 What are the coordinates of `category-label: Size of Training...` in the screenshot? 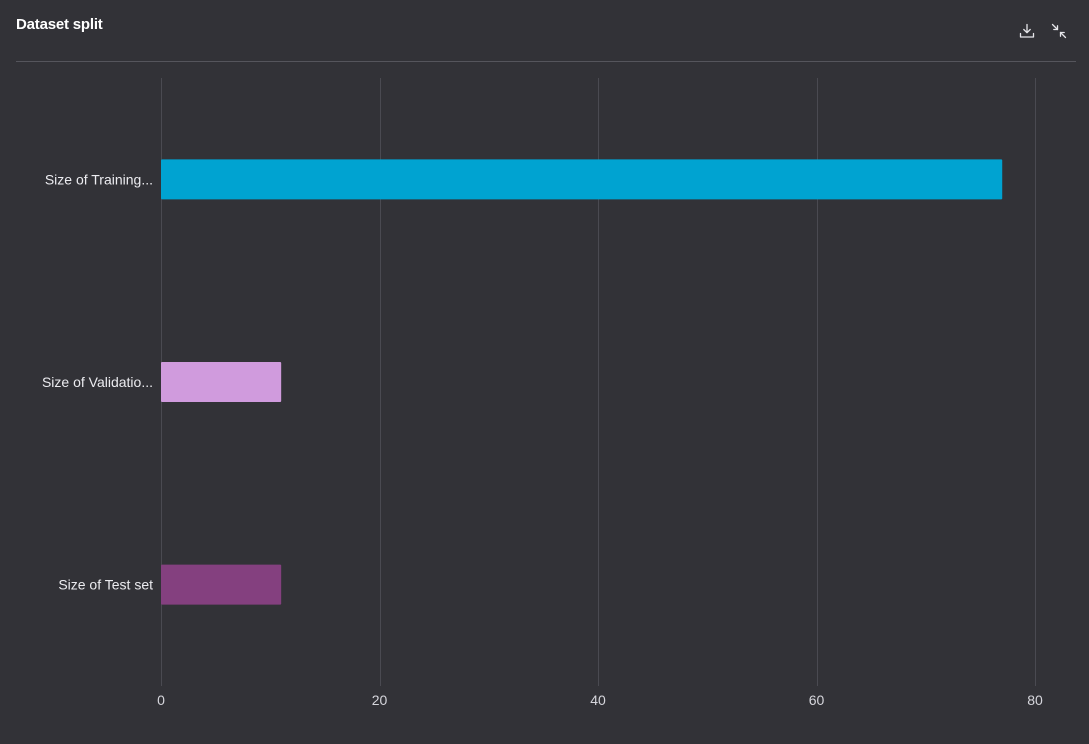 It's located at (99, 179).